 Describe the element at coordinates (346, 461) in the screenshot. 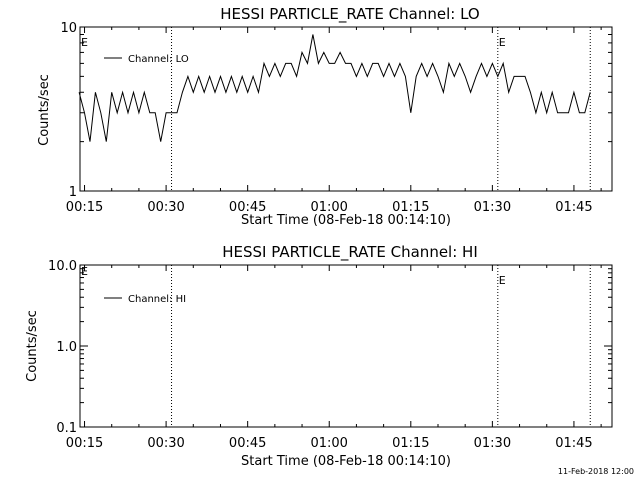

I see `panel-hi-xlabel: Start Time (08-Feb-18 00:14:10)` at that location.